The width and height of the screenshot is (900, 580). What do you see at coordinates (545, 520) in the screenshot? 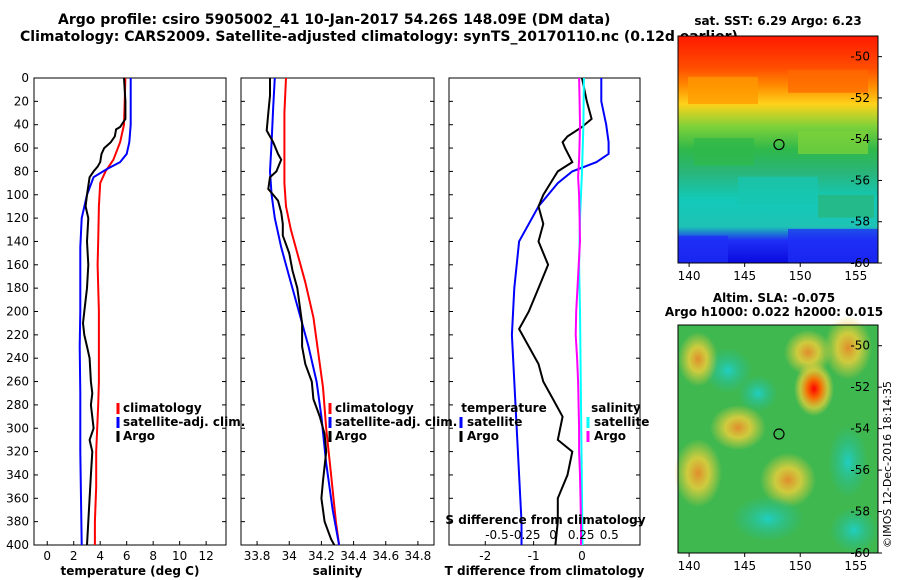
I see `x-top-axis-label: S difference from climatology` at bounding box center [545, 520].